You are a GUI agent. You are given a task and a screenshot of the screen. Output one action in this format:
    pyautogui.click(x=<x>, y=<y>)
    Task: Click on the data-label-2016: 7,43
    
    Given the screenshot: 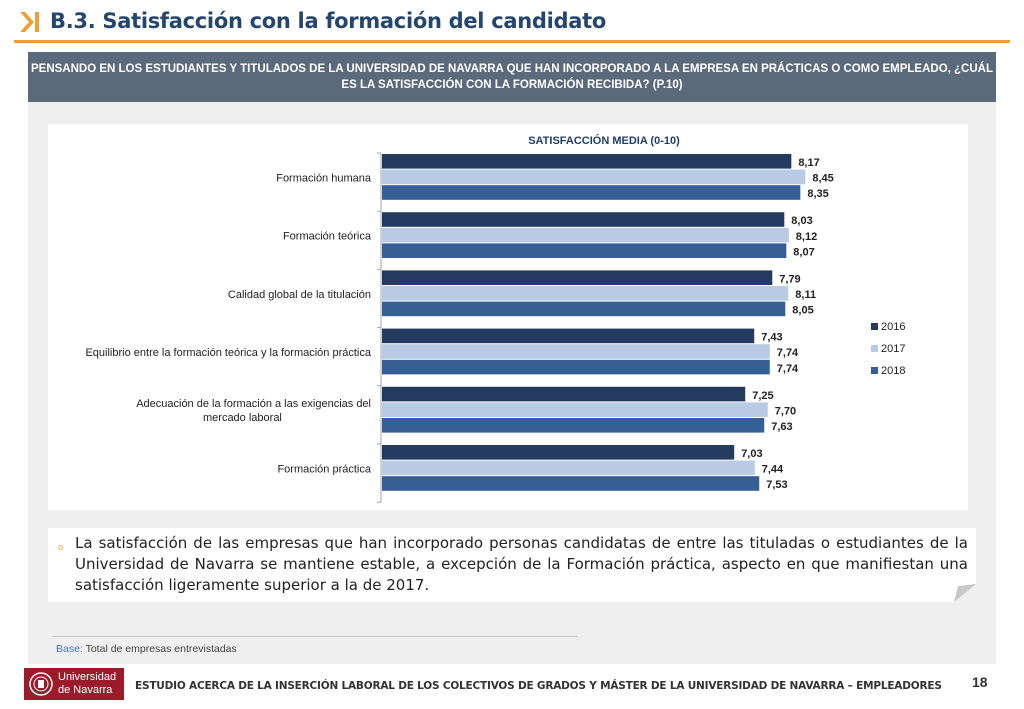 What is the action you would take?
    pyautogui.click(x=771, y=338)
    